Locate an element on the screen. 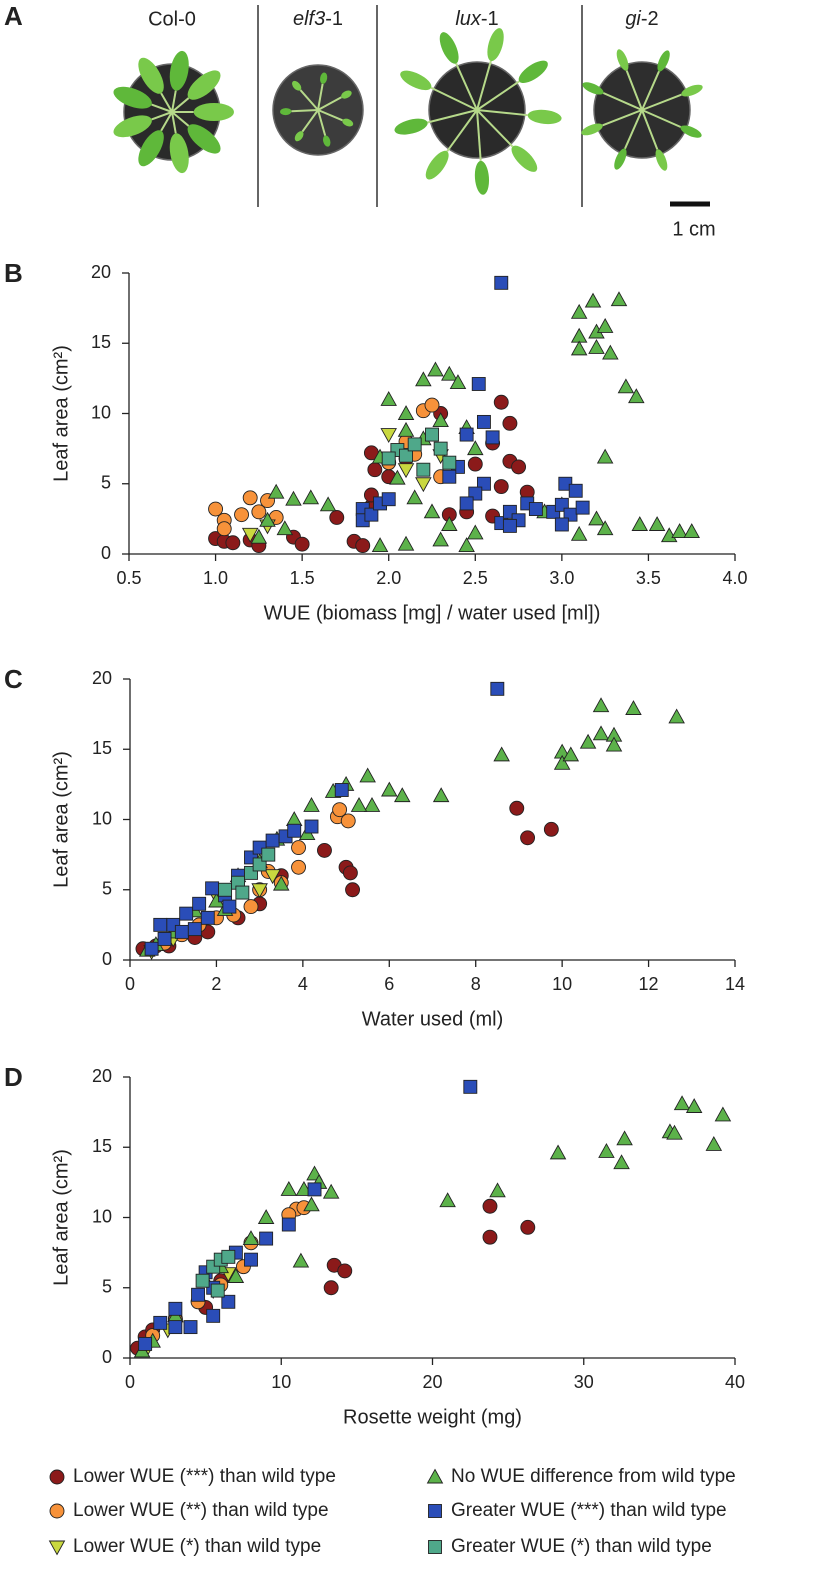  x-tick-label: 3.5 is located at coordinates (648, 578).